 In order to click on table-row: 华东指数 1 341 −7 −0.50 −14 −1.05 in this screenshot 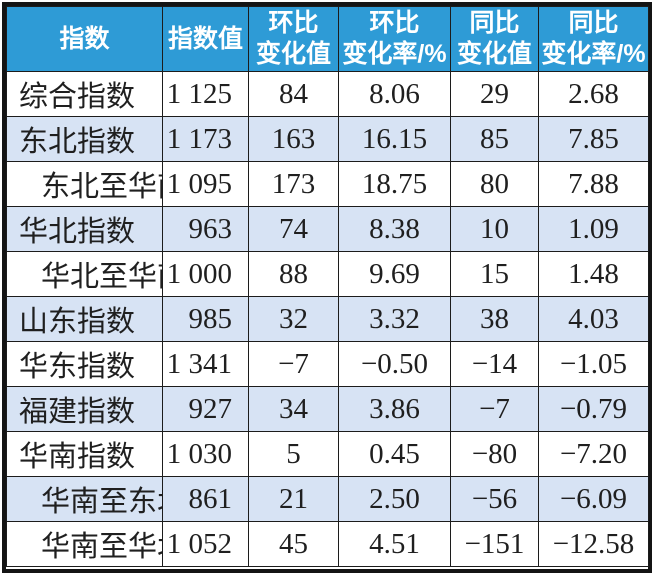, I will do `click(327, 364)`.